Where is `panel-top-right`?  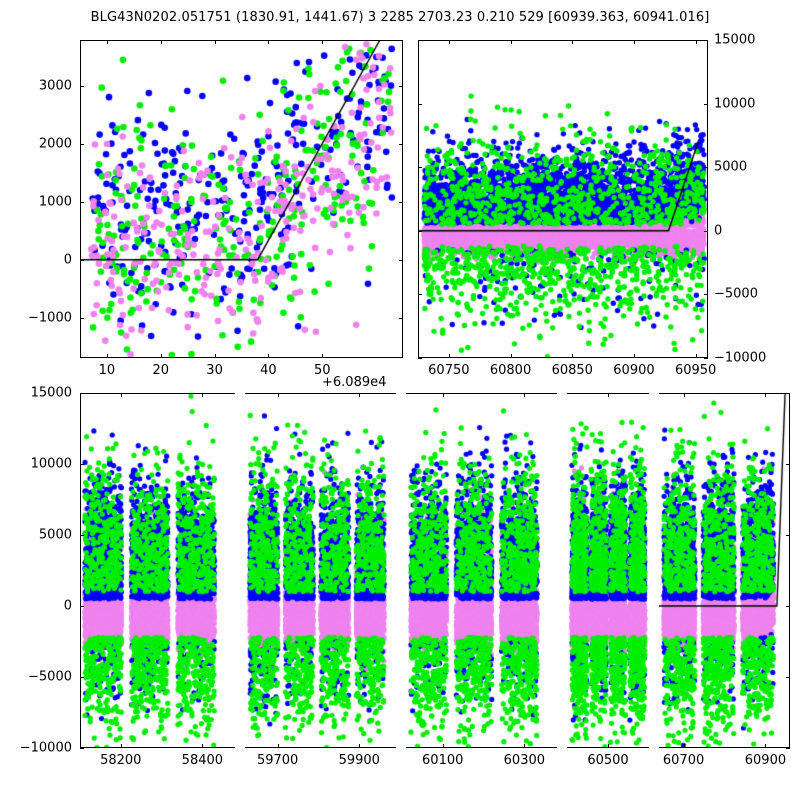 panel-top-right is located at coordinates (563, 199).